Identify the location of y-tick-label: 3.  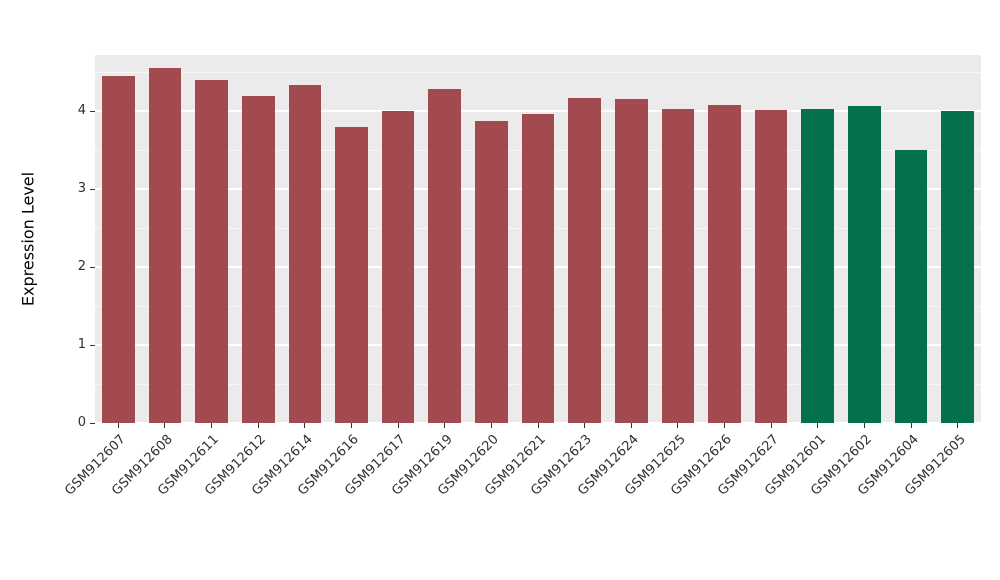
(81, 189).